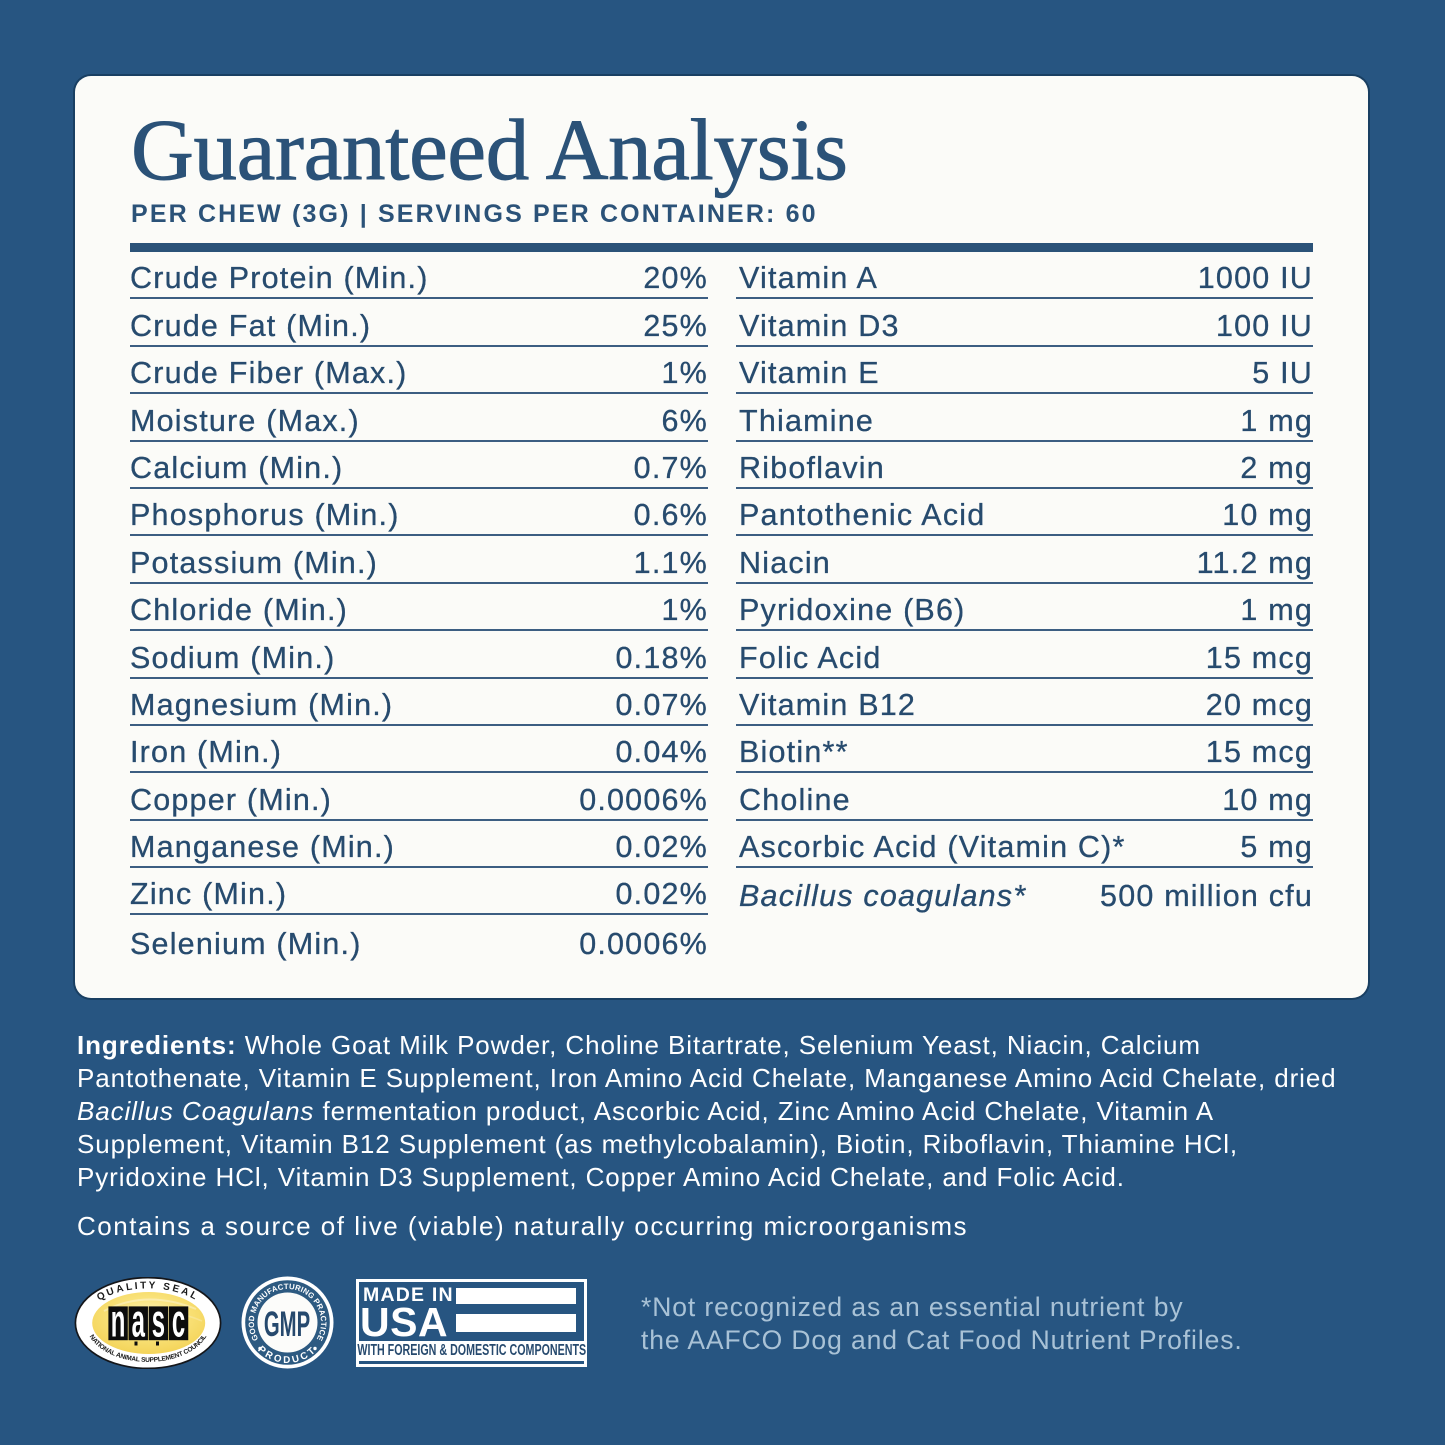  What do you see at coordinates (286, 1324) in the screenshot?
I see `svg-text: GMP` at bounding box center [286, 1324].